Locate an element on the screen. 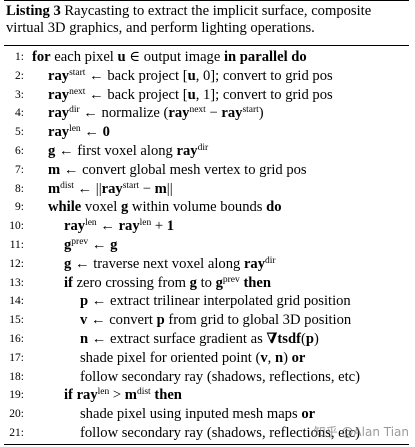  line-number: 9: is located at coordinates (19, 207).